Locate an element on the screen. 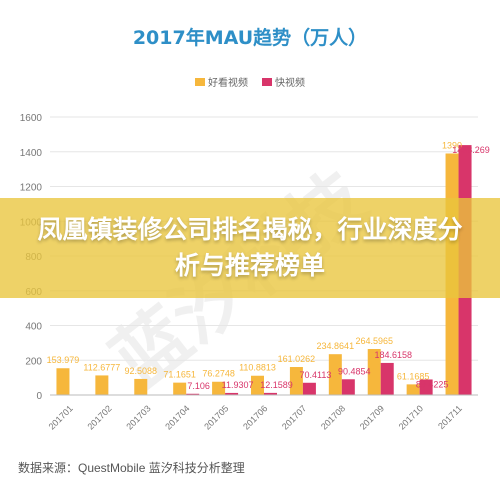  value-label-kuai: 1438.269 is located at coordinates (471, 150).